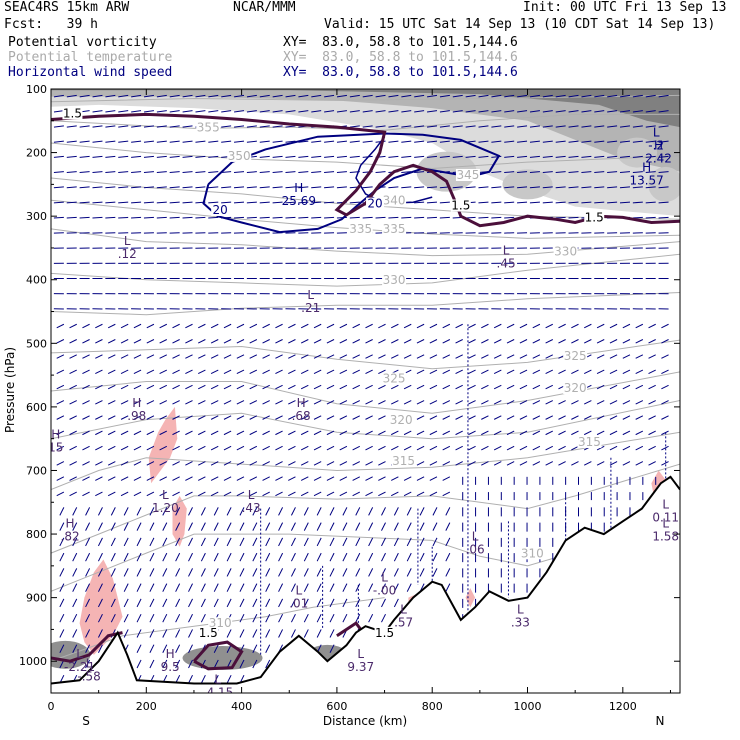 The height and width of the screenshot is (740, 740). What do you see at coordinates (365, 392) in the screenshot?
I see `theta-contour` at bounding box center [365, 392].